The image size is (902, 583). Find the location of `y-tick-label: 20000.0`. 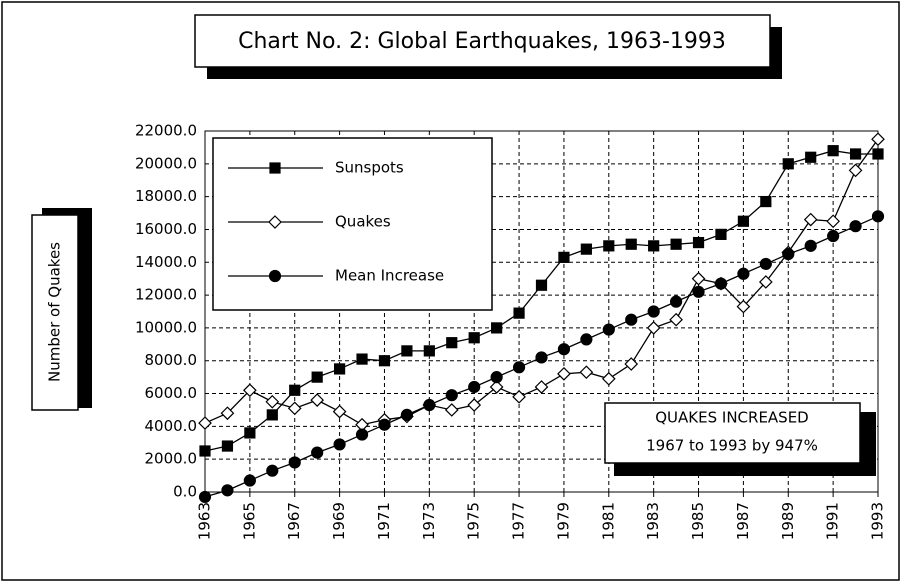

y-tick-label: 20000.0 is located at coordinates (166, 163).